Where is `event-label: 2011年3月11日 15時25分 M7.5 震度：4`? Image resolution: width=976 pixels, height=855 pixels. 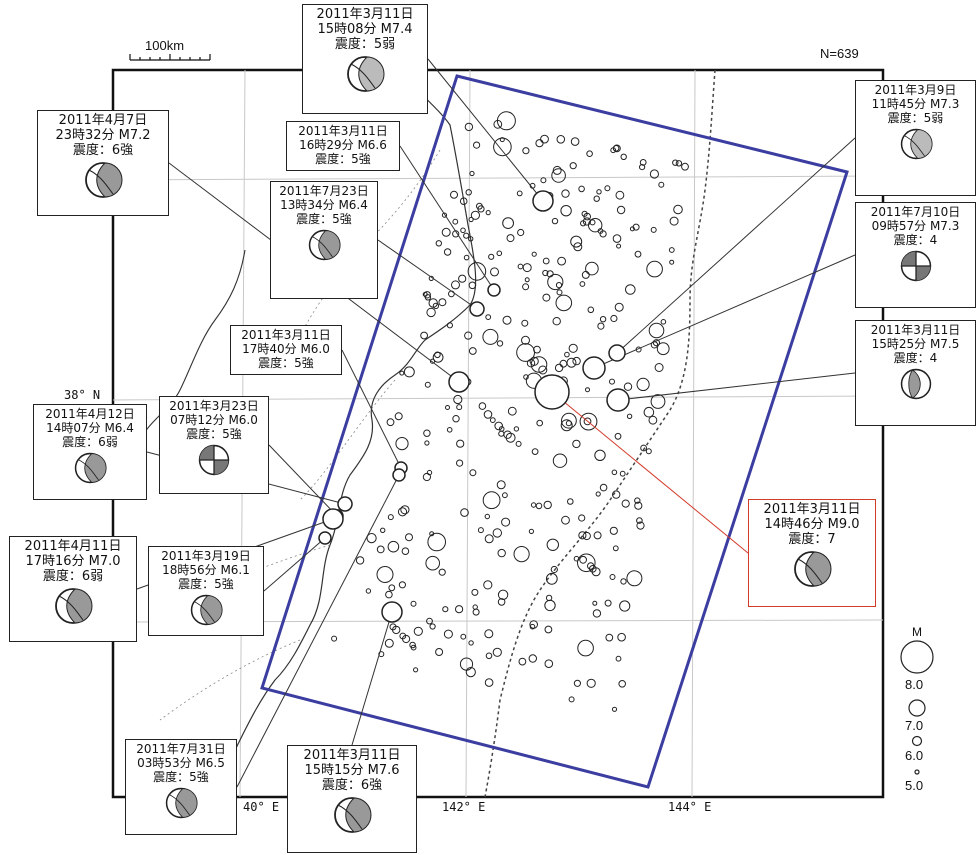
event-label: 2011年3月11日 15時25分 M7.5 震度：4 is located at coordinates (915, 373).